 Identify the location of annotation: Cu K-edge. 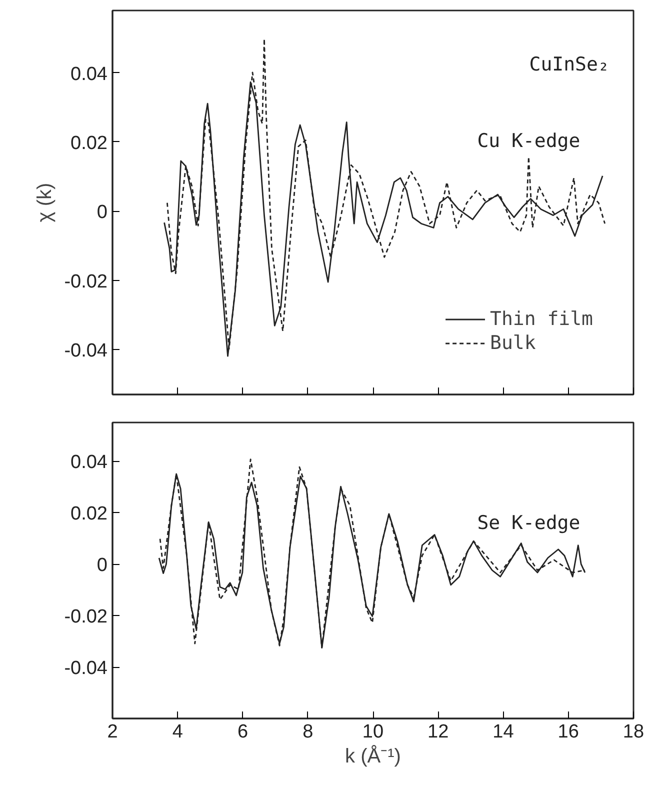
(528, 141).